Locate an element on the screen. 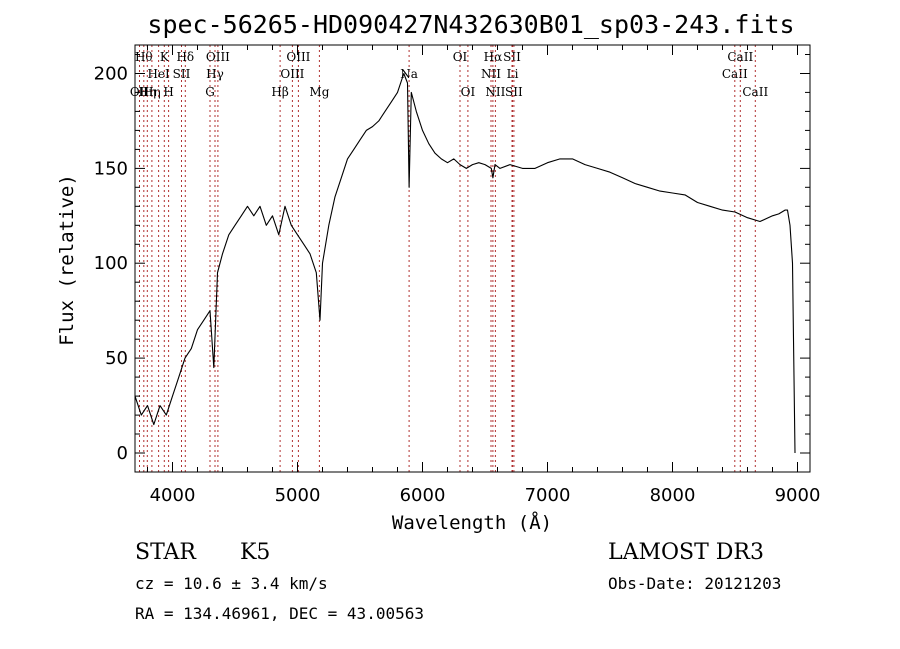 Image resolution: width=900 pixels, height=649 pixels. obs-date: Obs-Date: 20121203 is located at coordinates (694, 583).